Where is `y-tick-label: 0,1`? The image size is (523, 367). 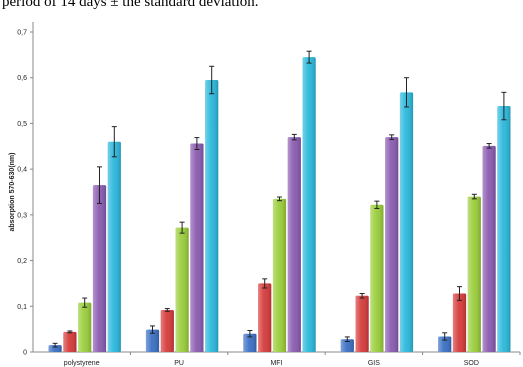
y-tick-label: 0,1 is located at coordinates (22, 307).